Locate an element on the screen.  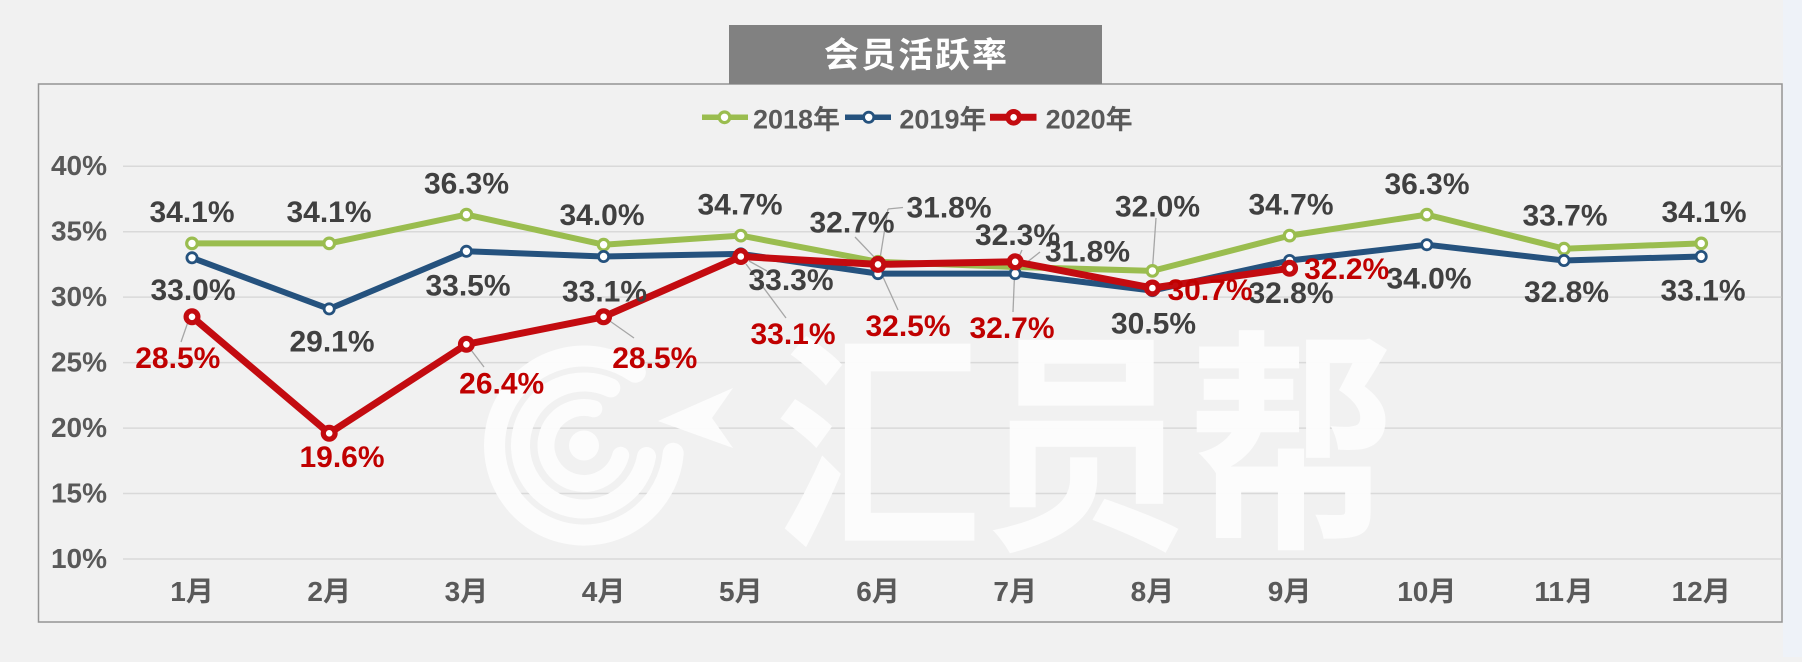
svg-text: 40% is located at coordinates (79, 165).